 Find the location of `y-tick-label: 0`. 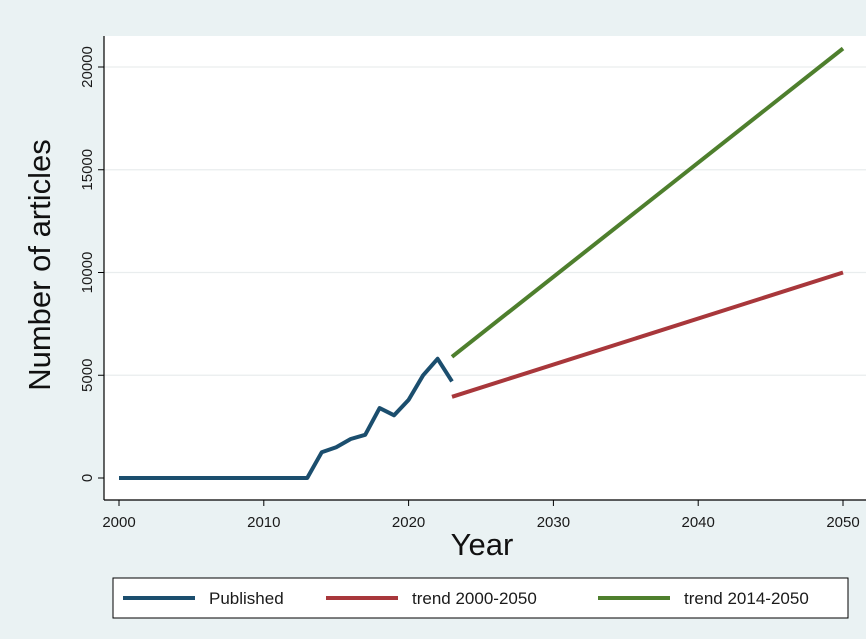

y-tick-label: 0 is located at coordinates (87, 478).